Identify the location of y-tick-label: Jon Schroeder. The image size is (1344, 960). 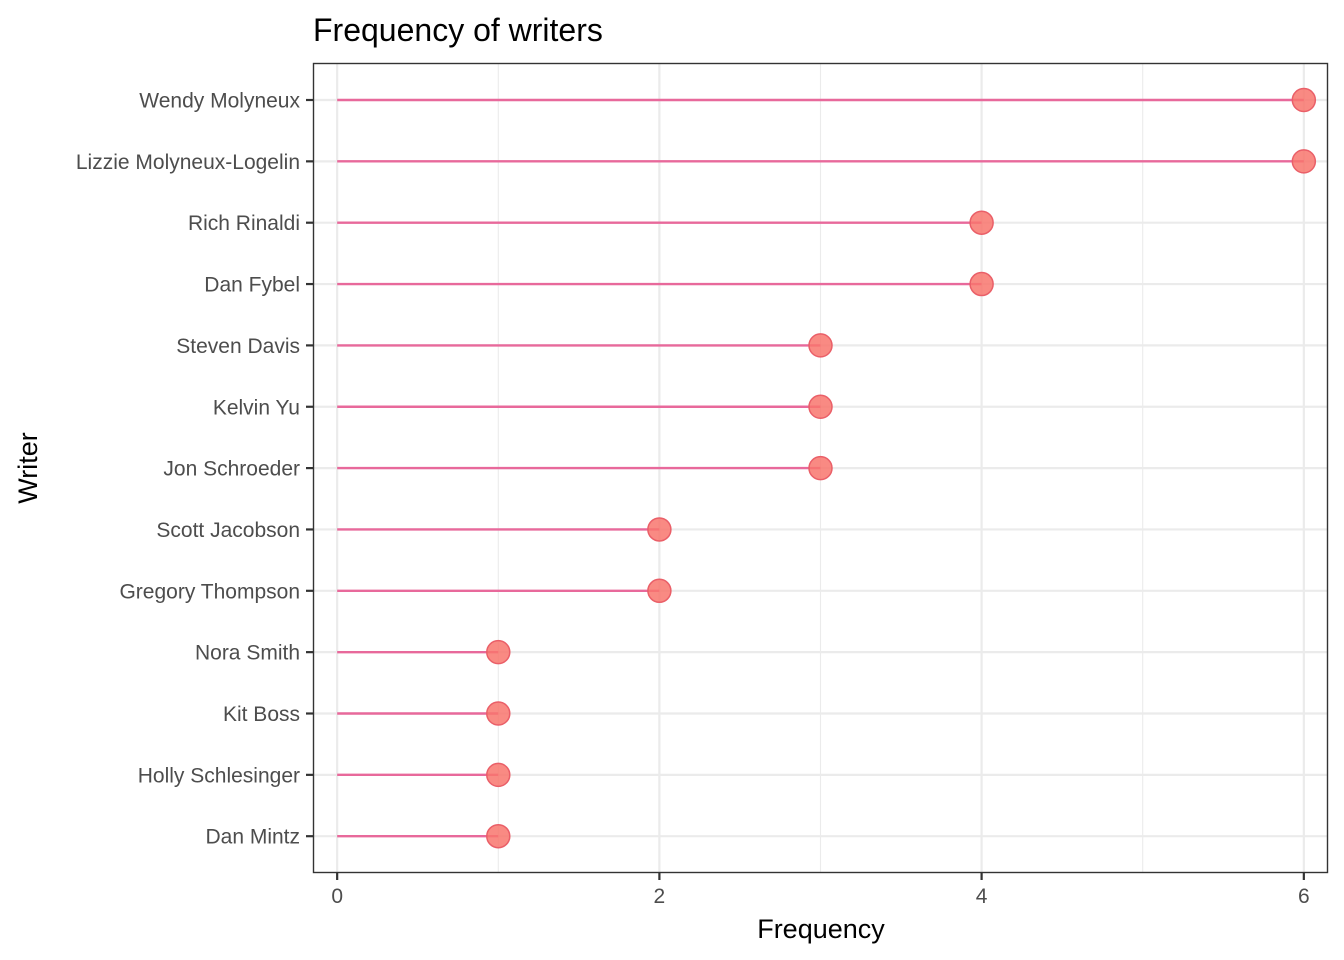
(231, 469).